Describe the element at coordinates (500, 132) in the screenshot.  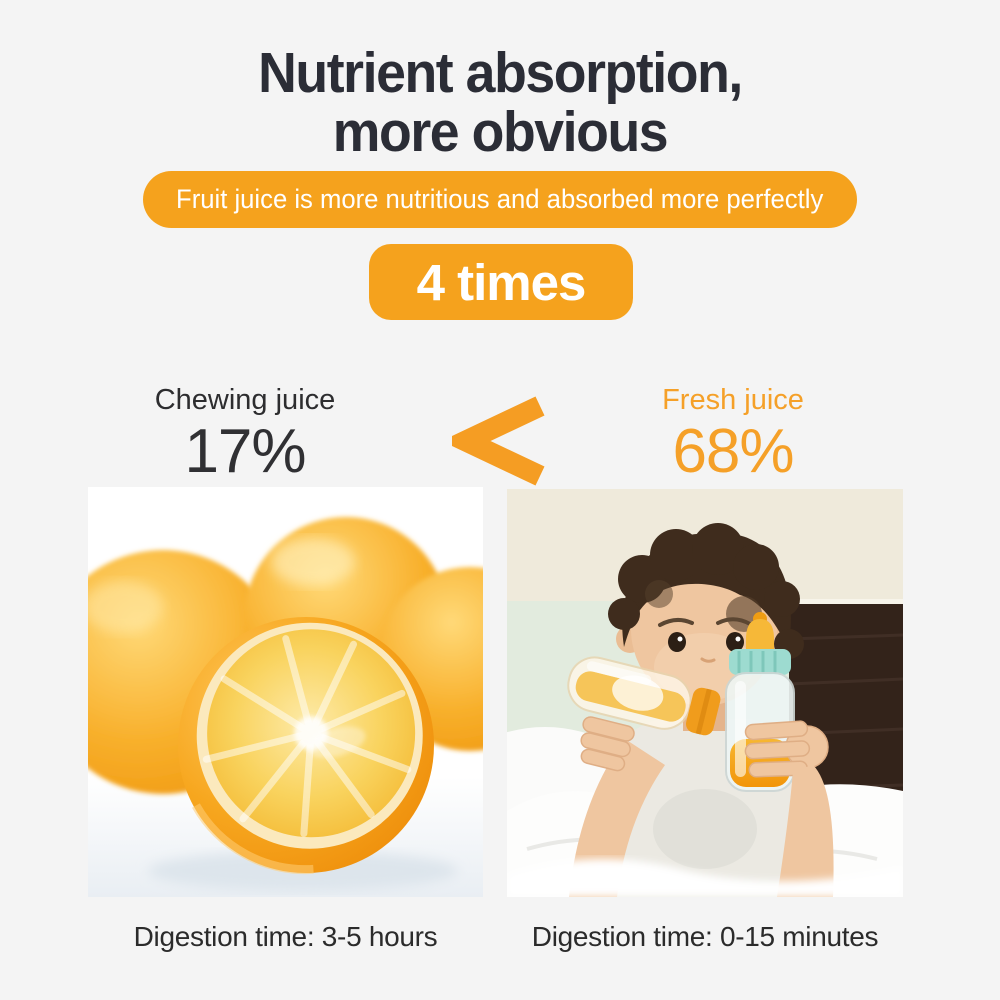
I see `title-line-2: more obvious` at that location.